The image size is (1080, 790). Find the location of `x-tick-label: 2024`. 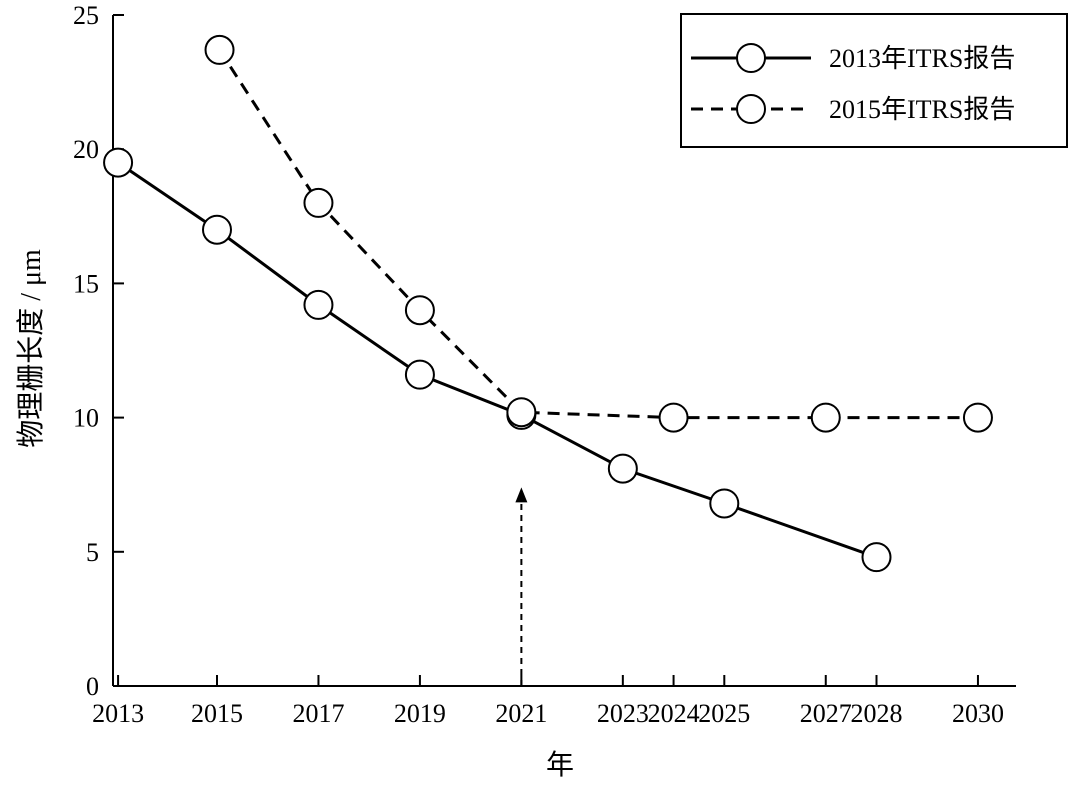

x-tick-label: 2024 is located at coordinates (674, 713).